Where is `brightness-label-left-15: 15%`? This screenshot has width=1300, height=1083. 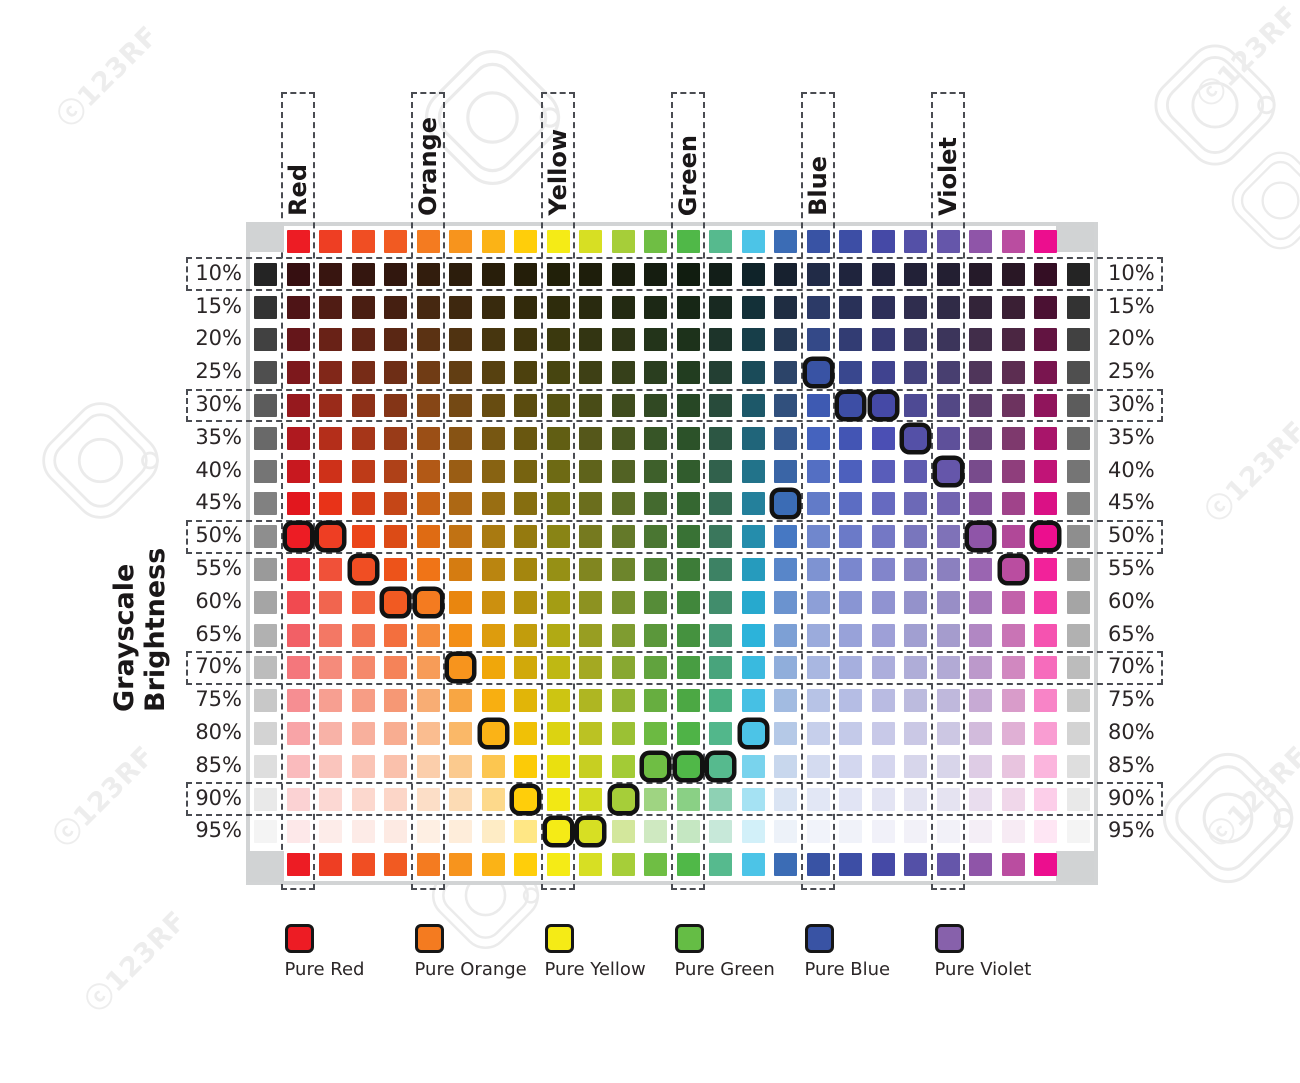 brightness-label-left-15: 15% is located at coordinates (218, 305).